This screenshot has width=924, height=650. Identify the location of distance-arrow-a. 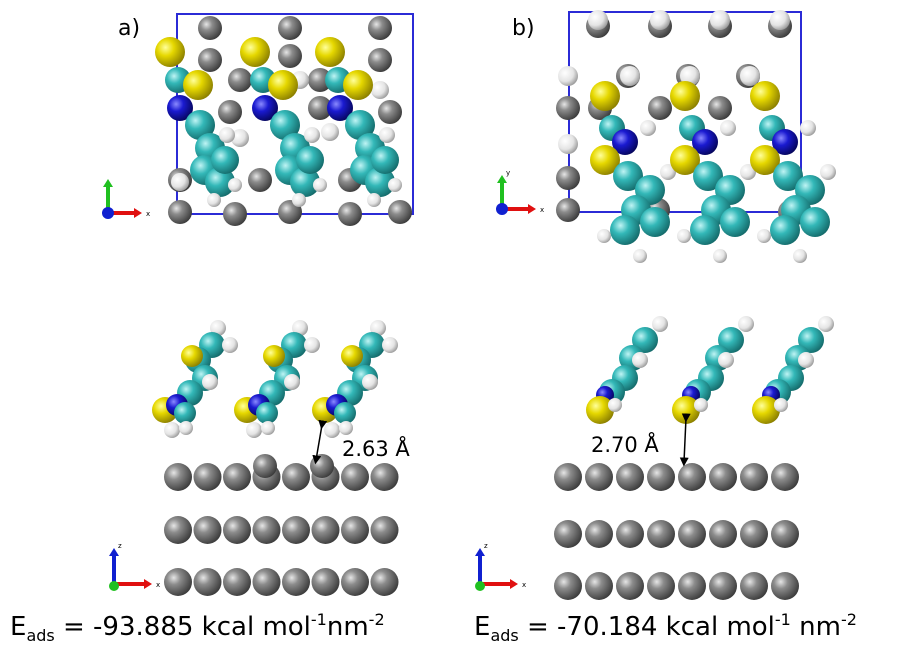
(320, 442).